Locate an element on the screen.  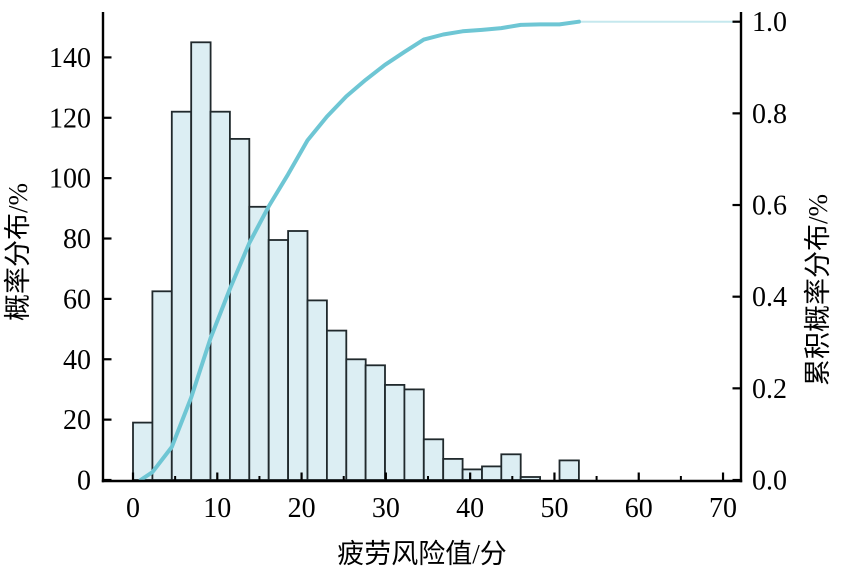
y-right-tick-label: 0.4 is located at coordinates (769, 297).